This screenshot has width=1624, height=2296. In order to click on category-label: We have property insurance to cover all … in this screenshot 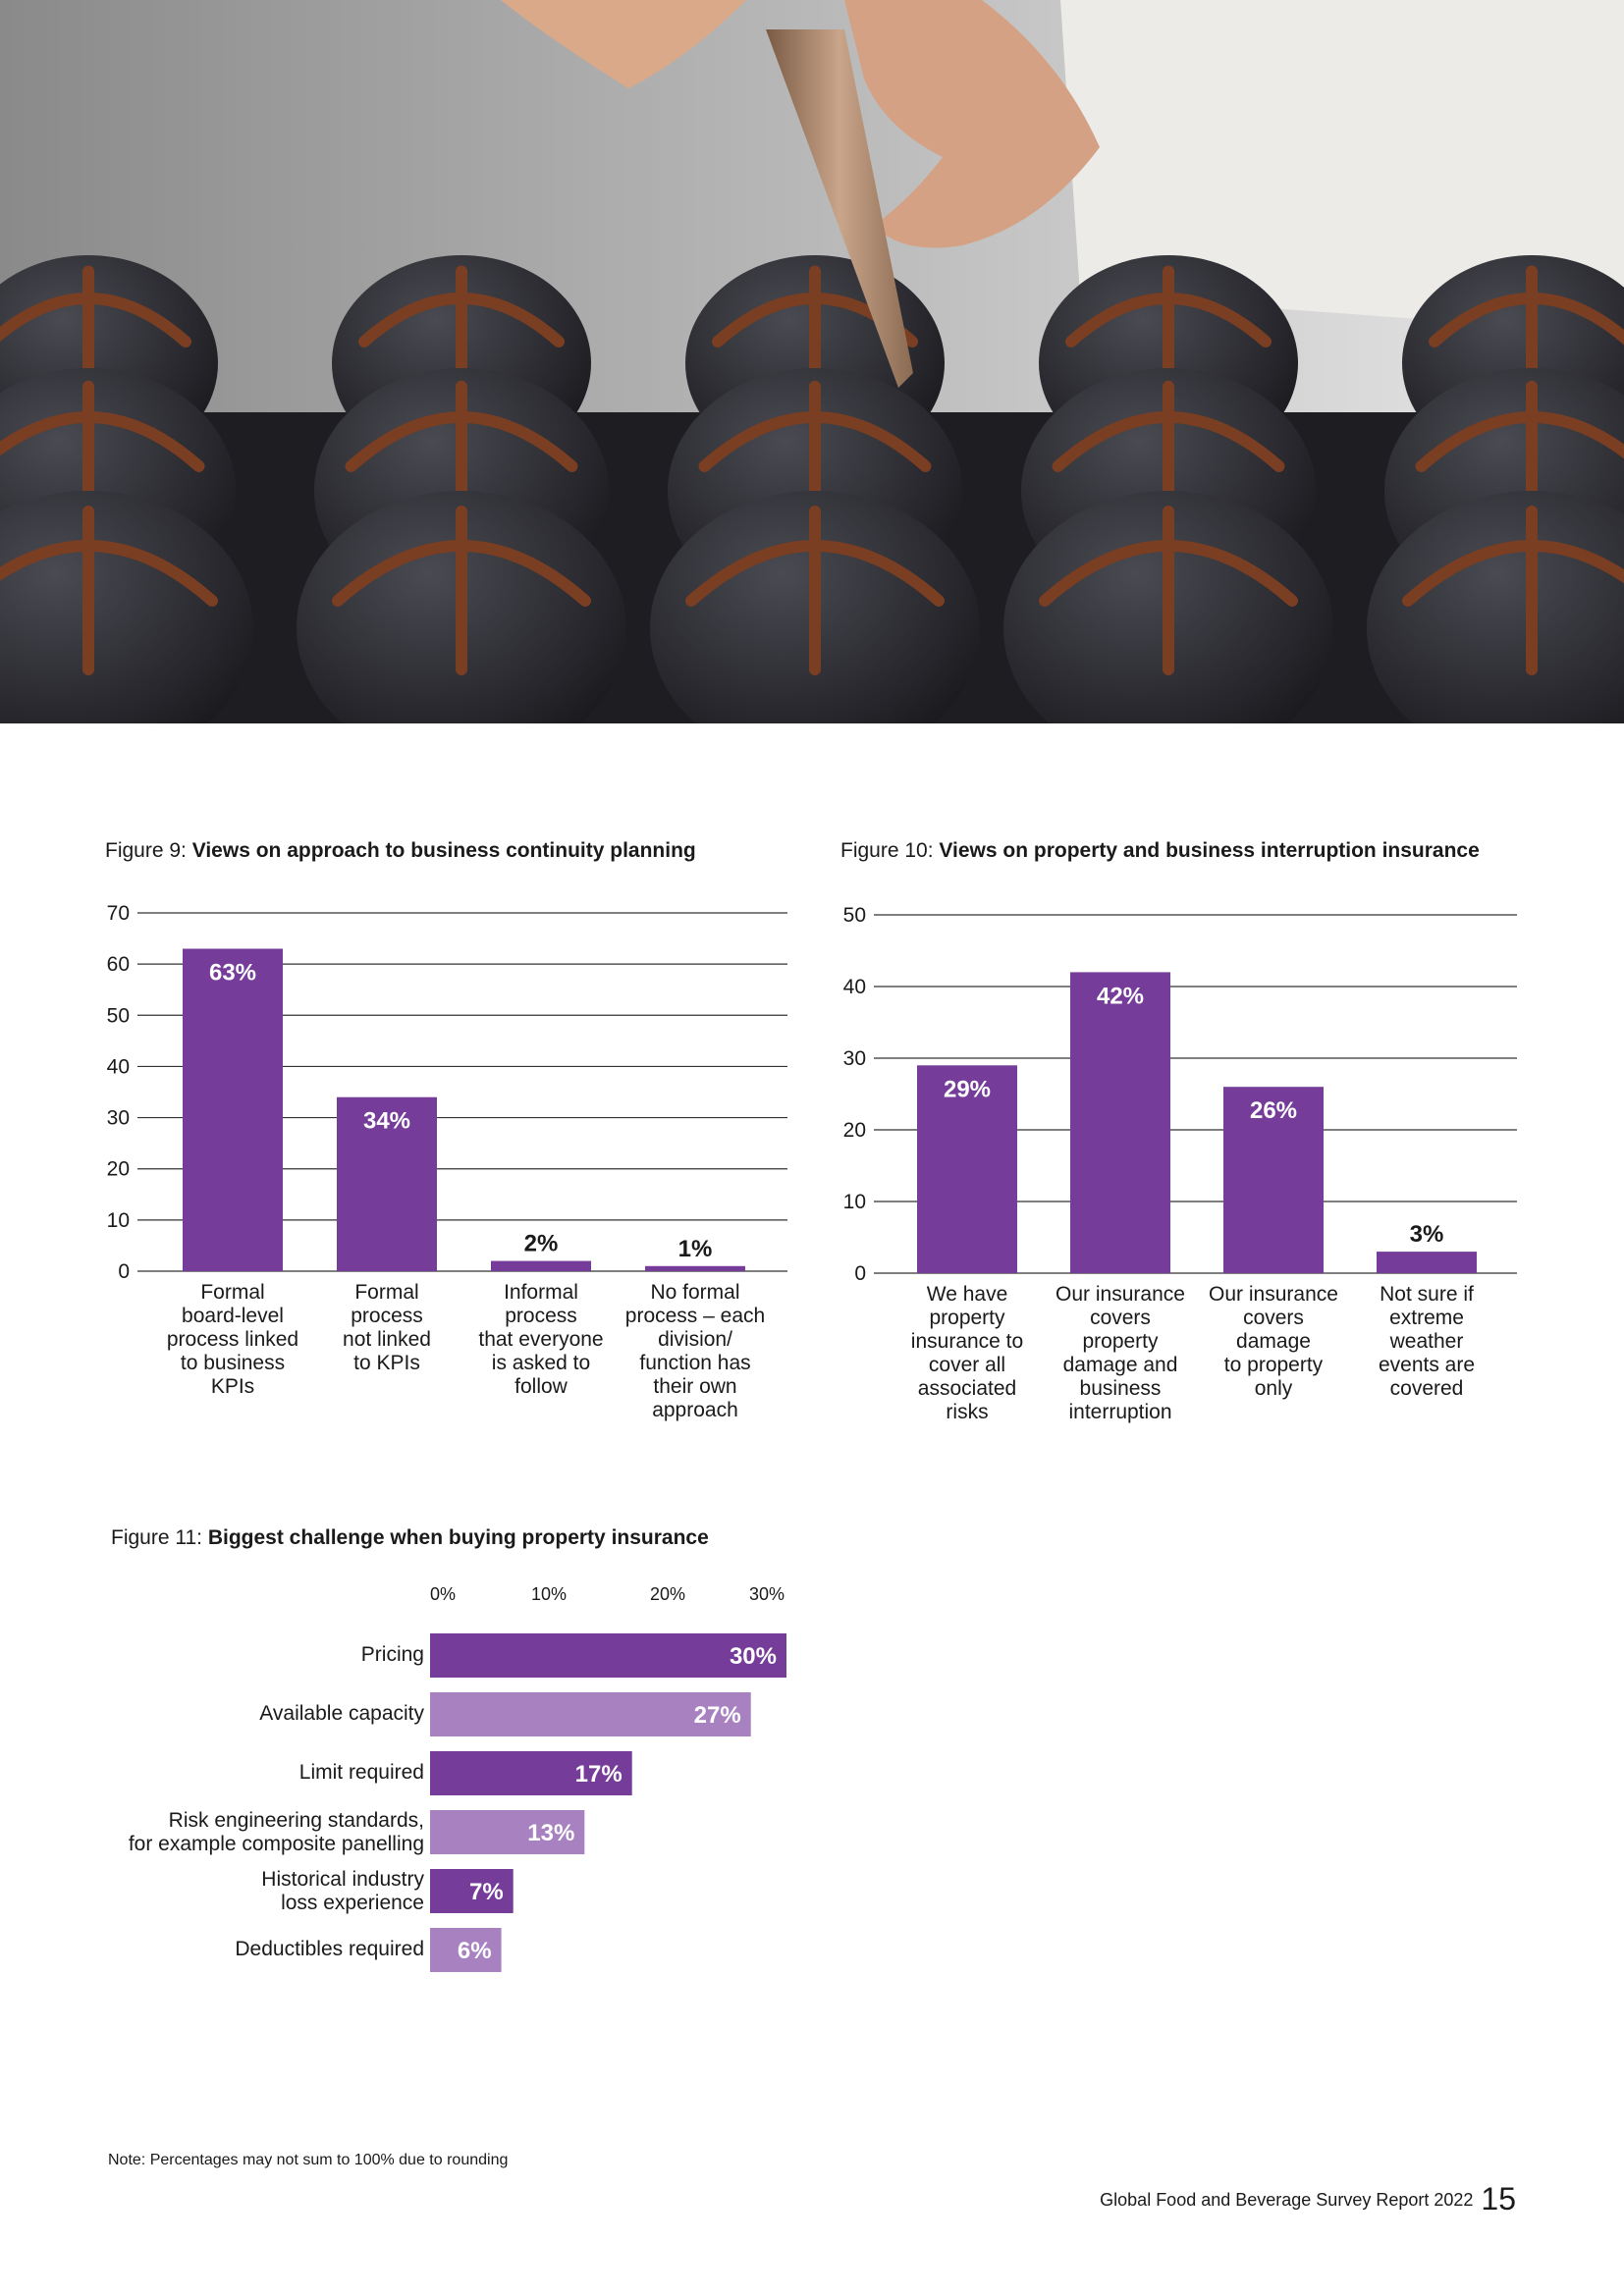, I will do `click(967, 1353)`.